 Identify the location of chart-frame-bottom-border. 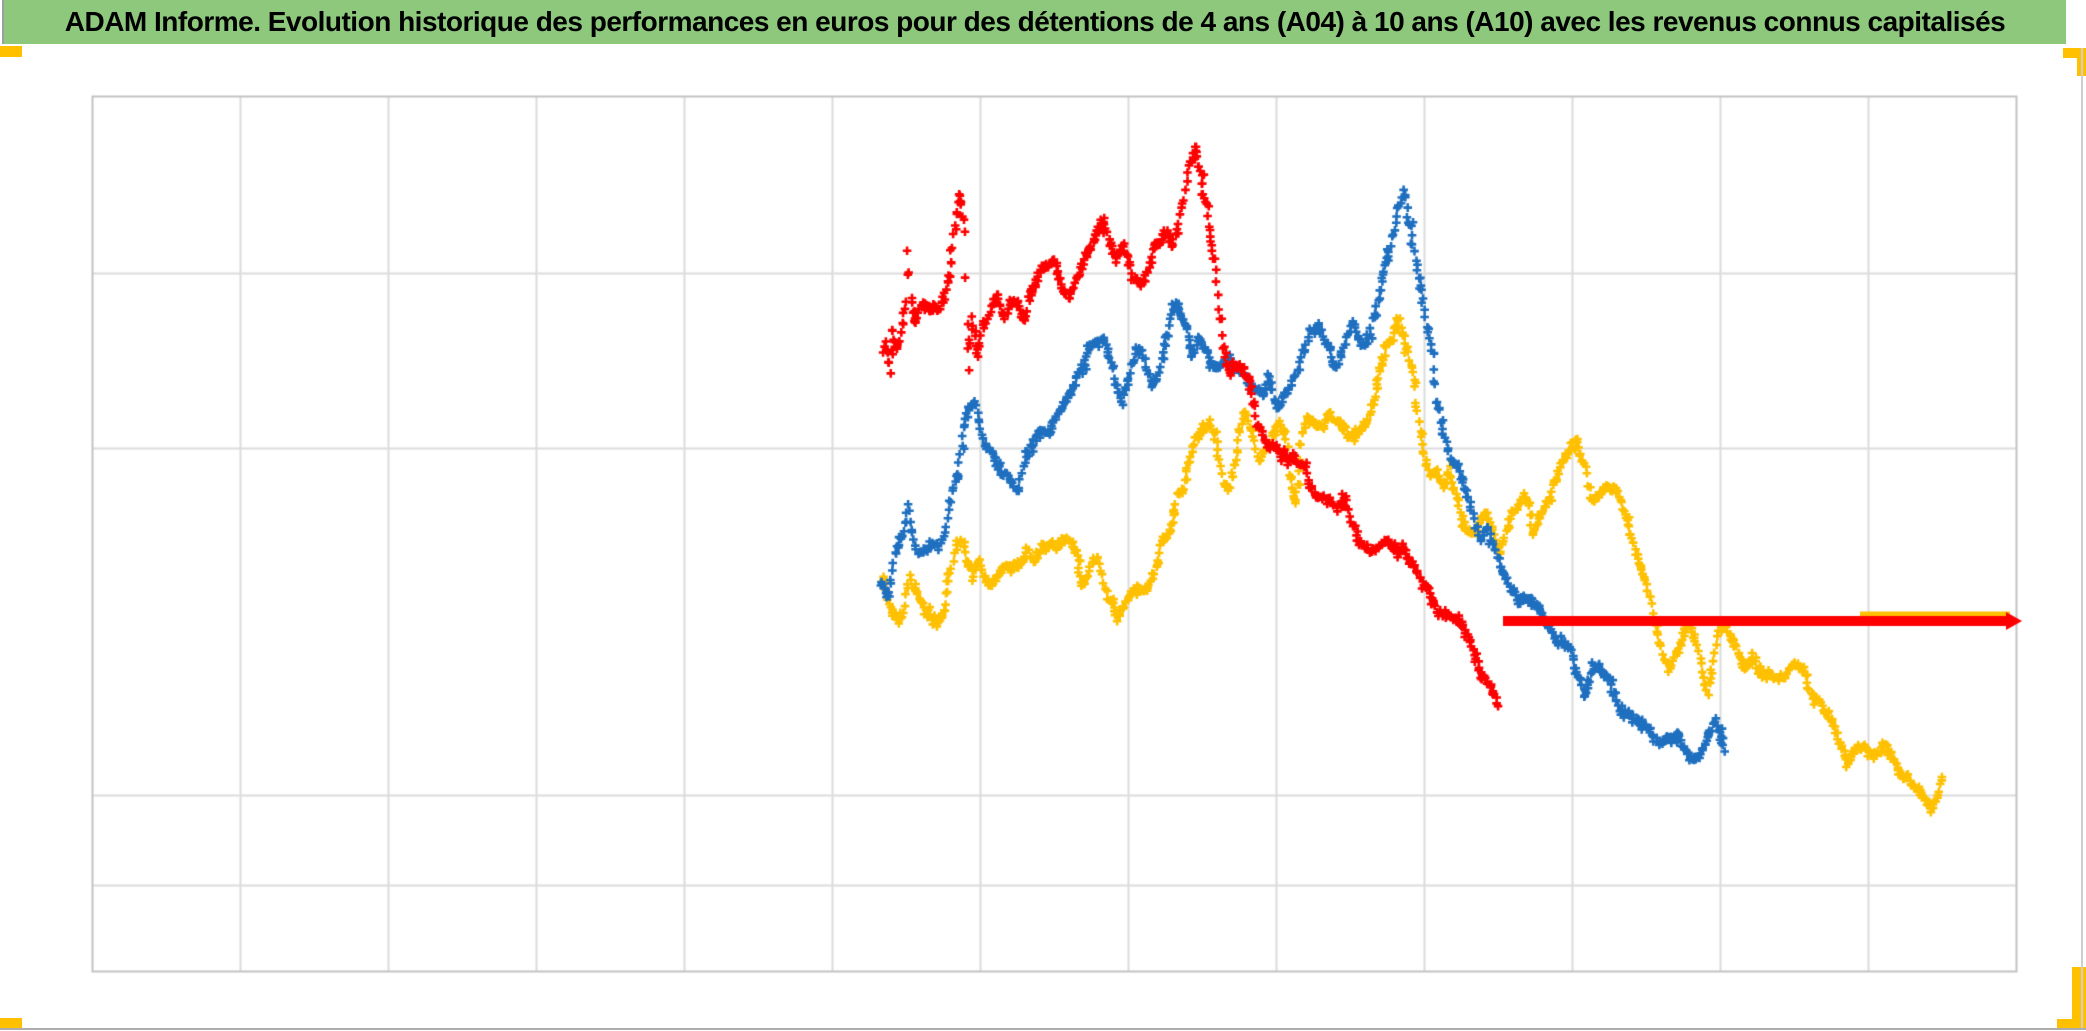
(1043, 1029).